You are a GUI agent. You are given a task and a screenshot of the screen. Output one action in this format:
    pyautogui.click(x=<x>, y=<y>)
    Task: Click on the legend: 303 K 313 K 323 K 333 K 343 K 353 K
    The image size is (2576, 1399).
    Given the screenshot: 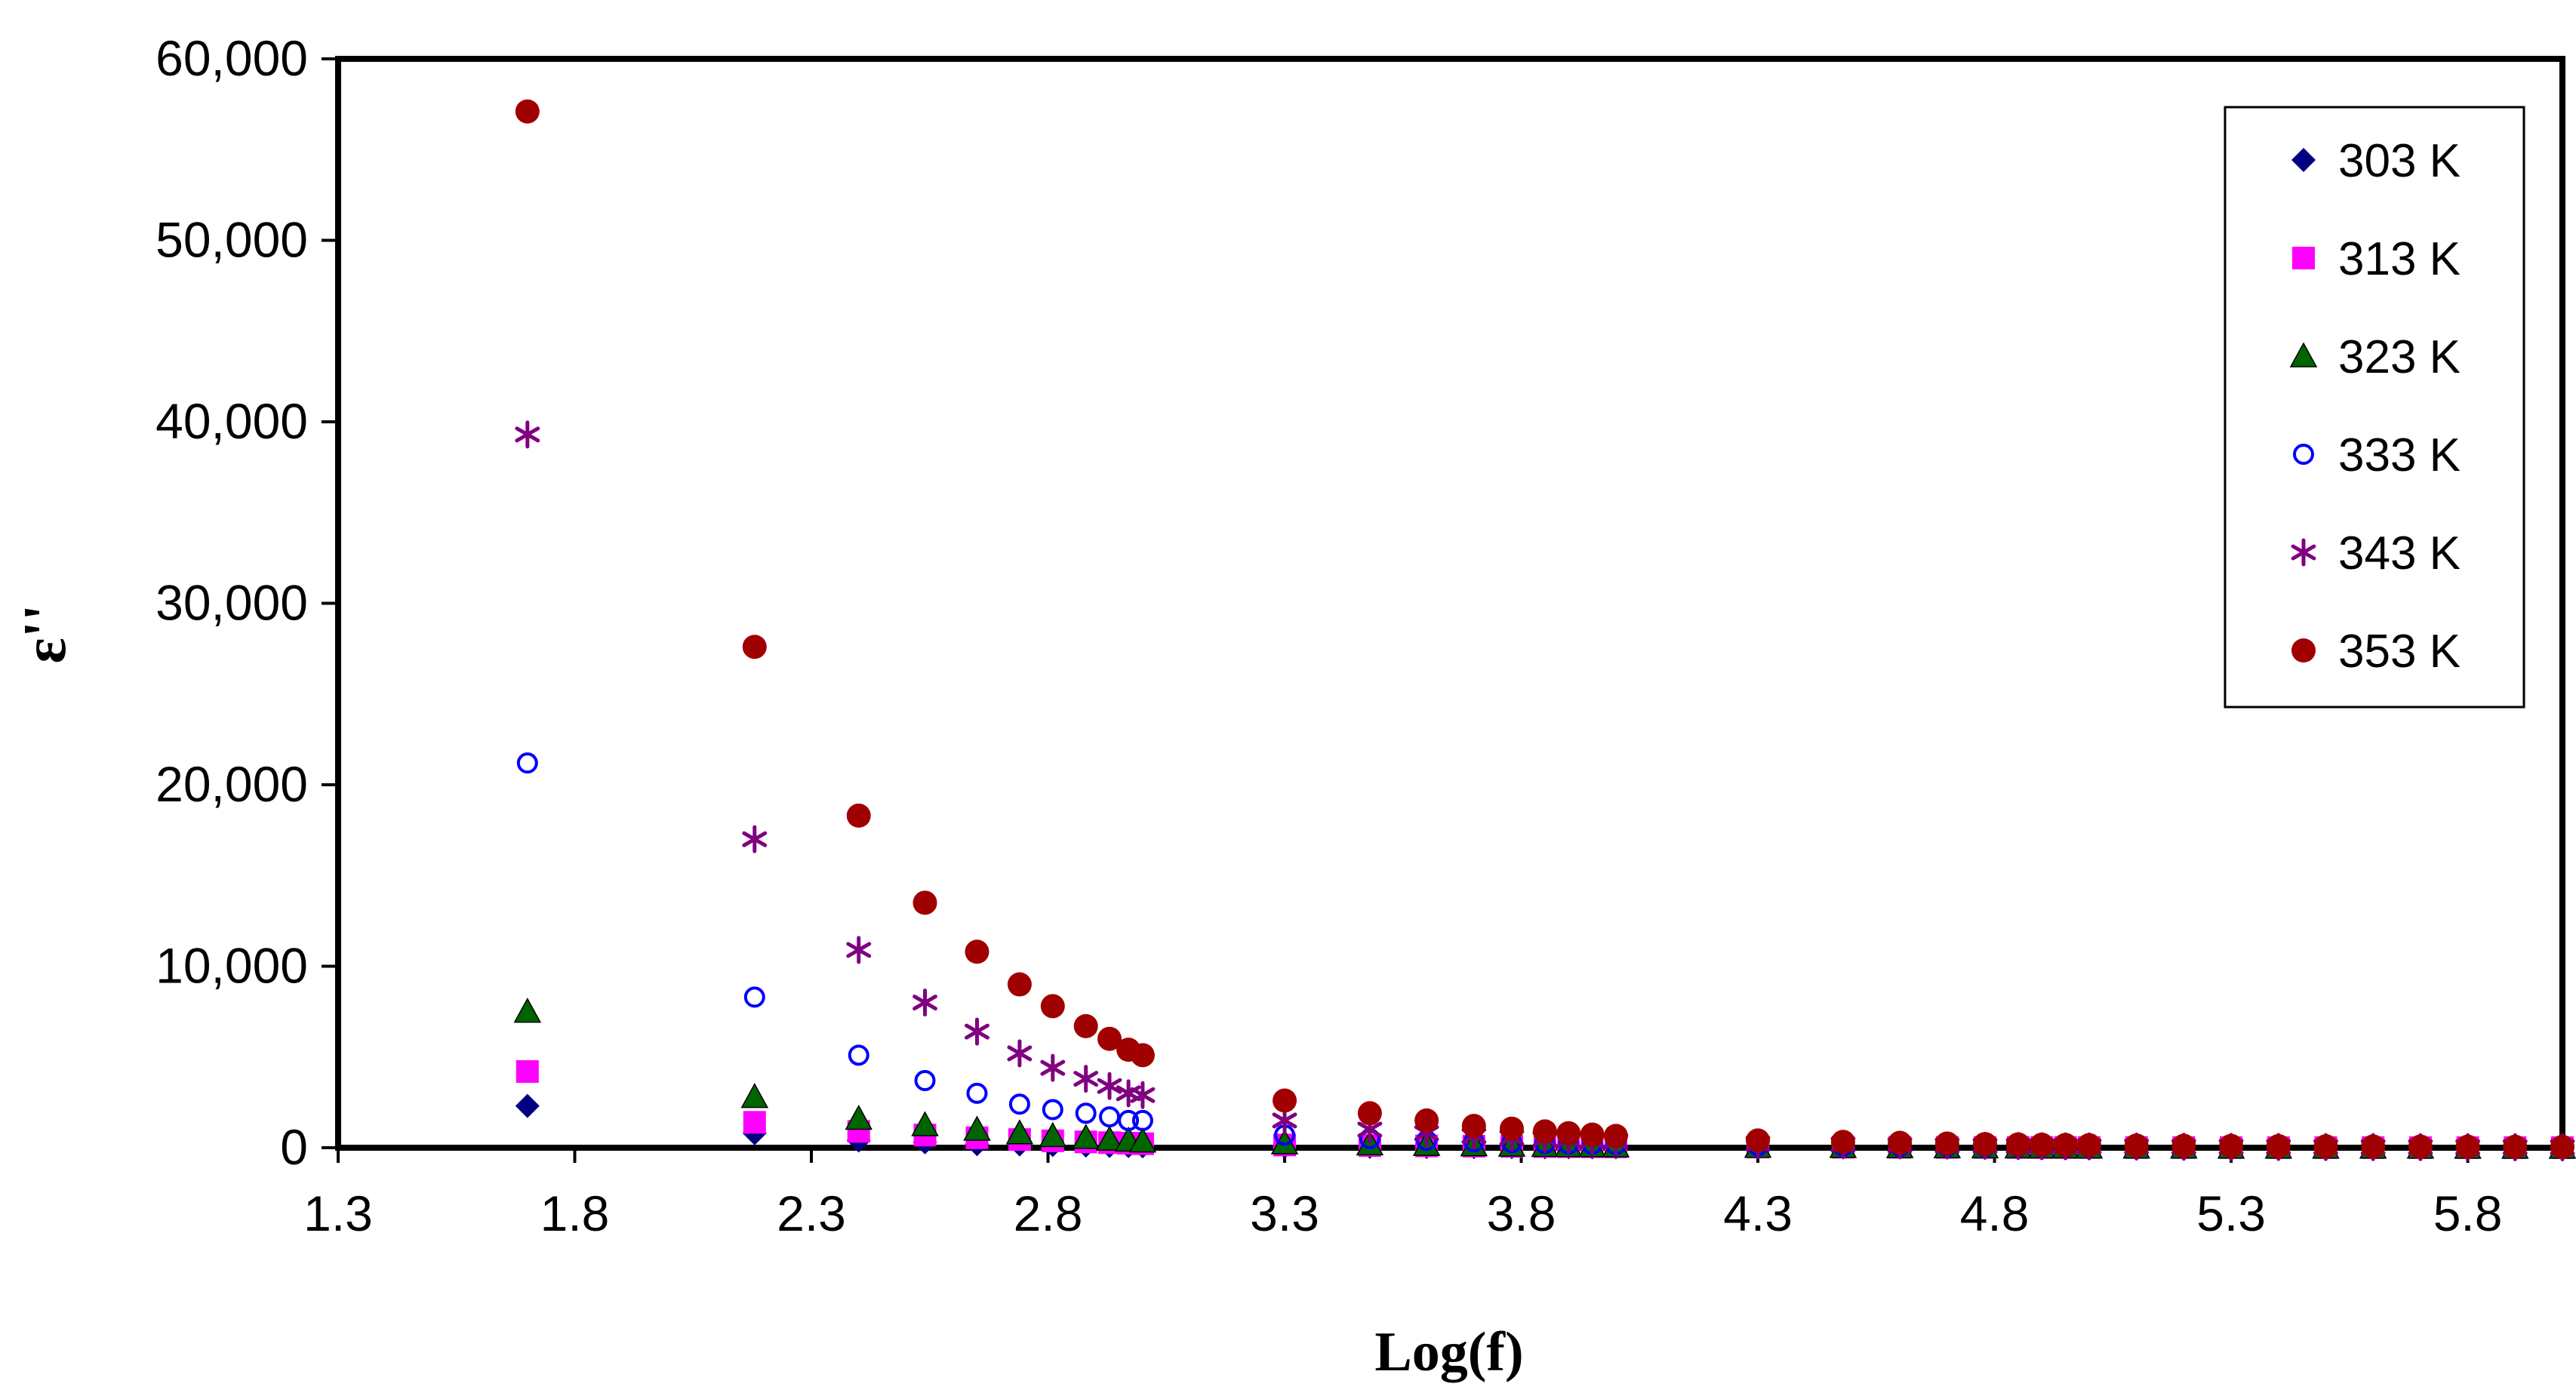 What is the action you would take?
    pyautogui.click(x=2374, y=408)
    